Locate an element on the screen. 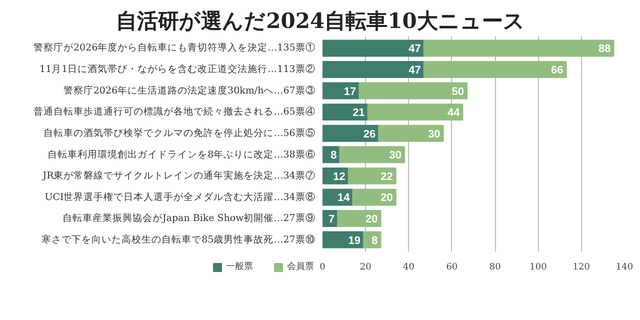 This screenshot has width=640, height=320. legend-label: 一般票 is located at coordinates (239, 267).